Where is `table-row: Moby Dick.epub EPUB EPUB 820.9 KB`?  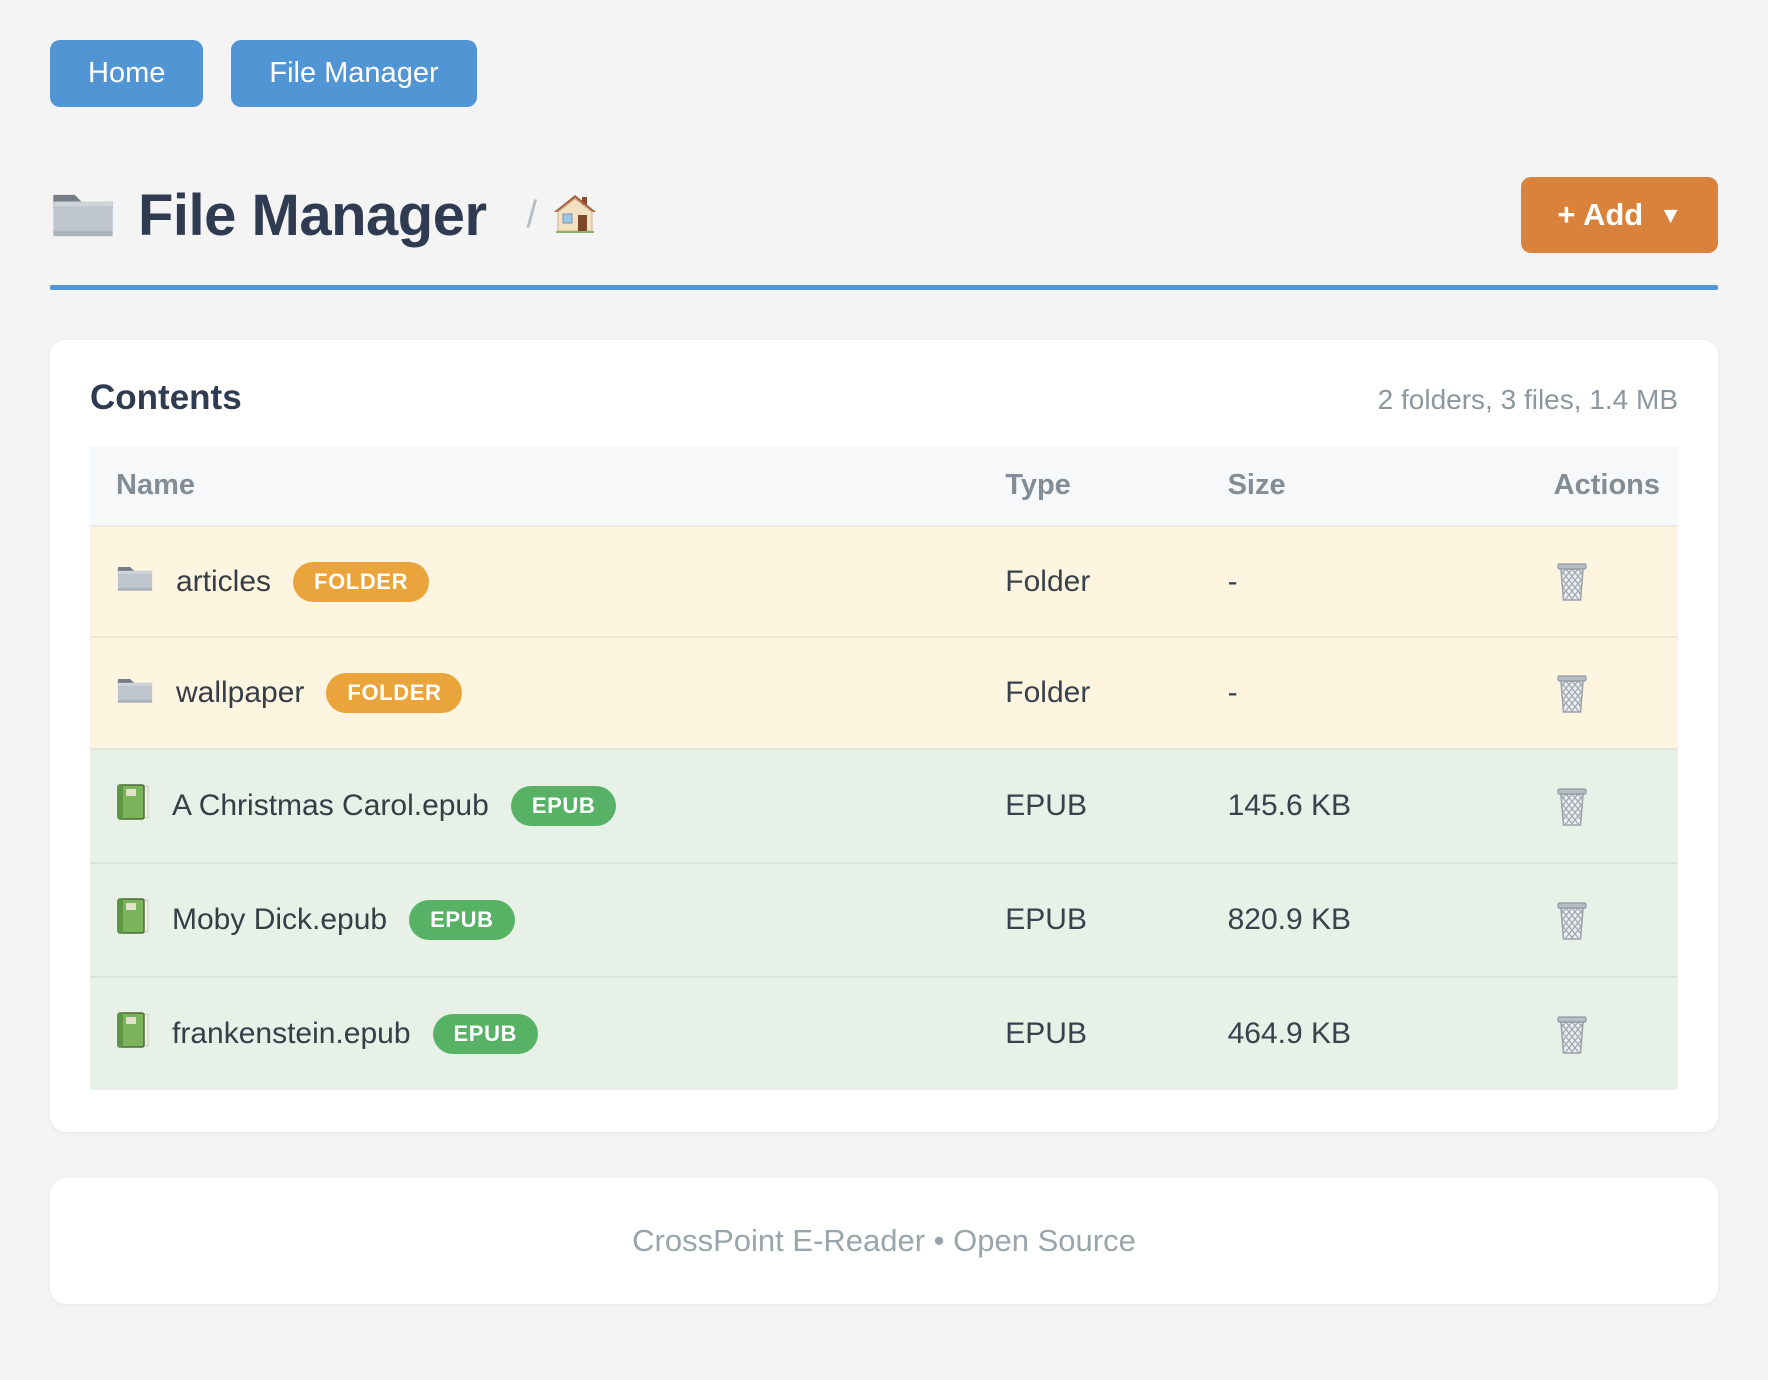
table-row: Moby Dick.epub EPUB EPUB 820.9 KB is located at coordinates (884, 919).